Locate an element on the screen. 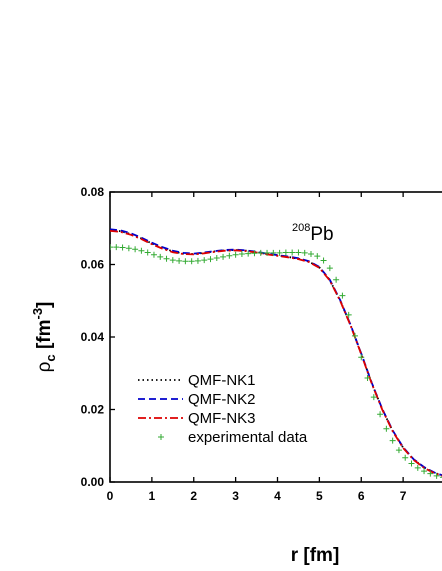 The width and height of the screenshot is (442, 571). legend-label: experimental data is located at coordinates (248, 437).